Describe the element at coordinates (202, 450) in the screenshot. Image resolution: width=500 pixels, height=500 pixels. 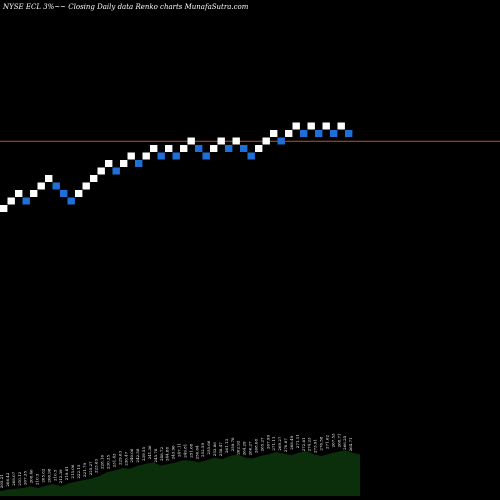
I see `price-label: 252.59` at that location.